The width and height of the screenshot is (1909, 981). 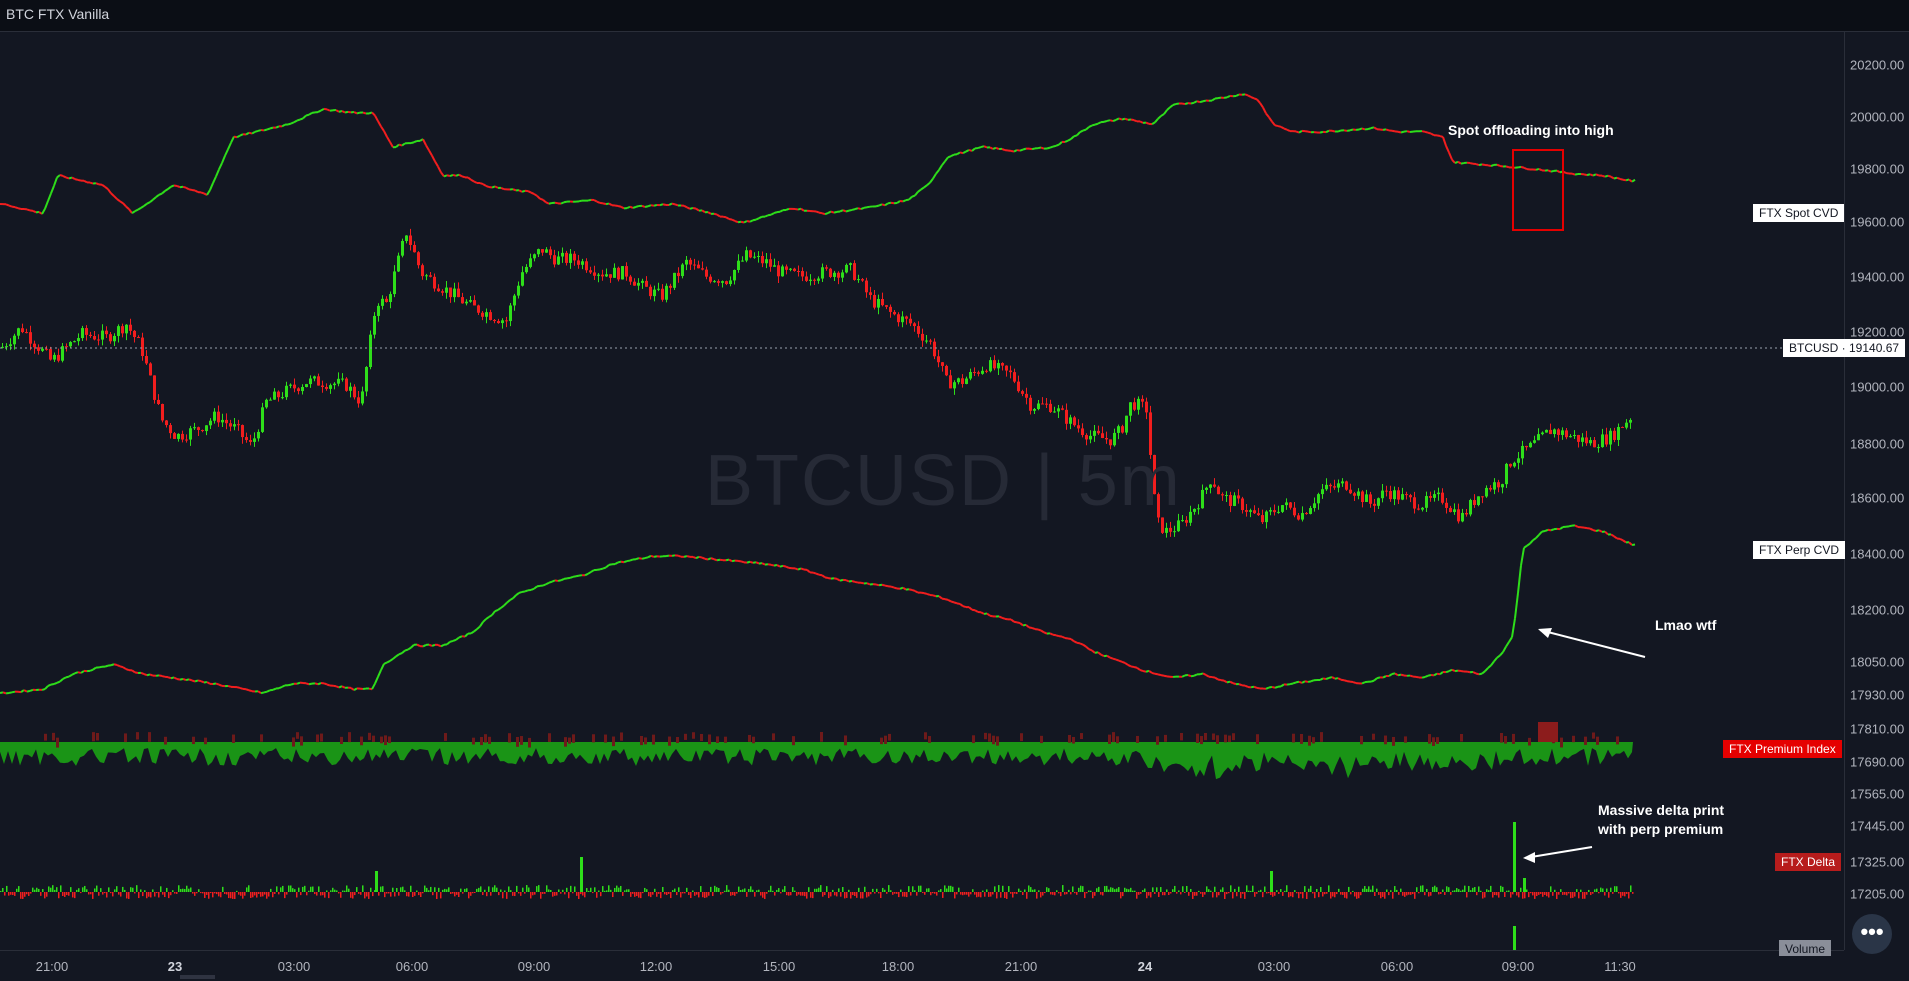 What do you see at coordinates (1877, 610) in the screenshot?
I see `price-tick-label: 18200.00` at bounding box center [1877, 610].